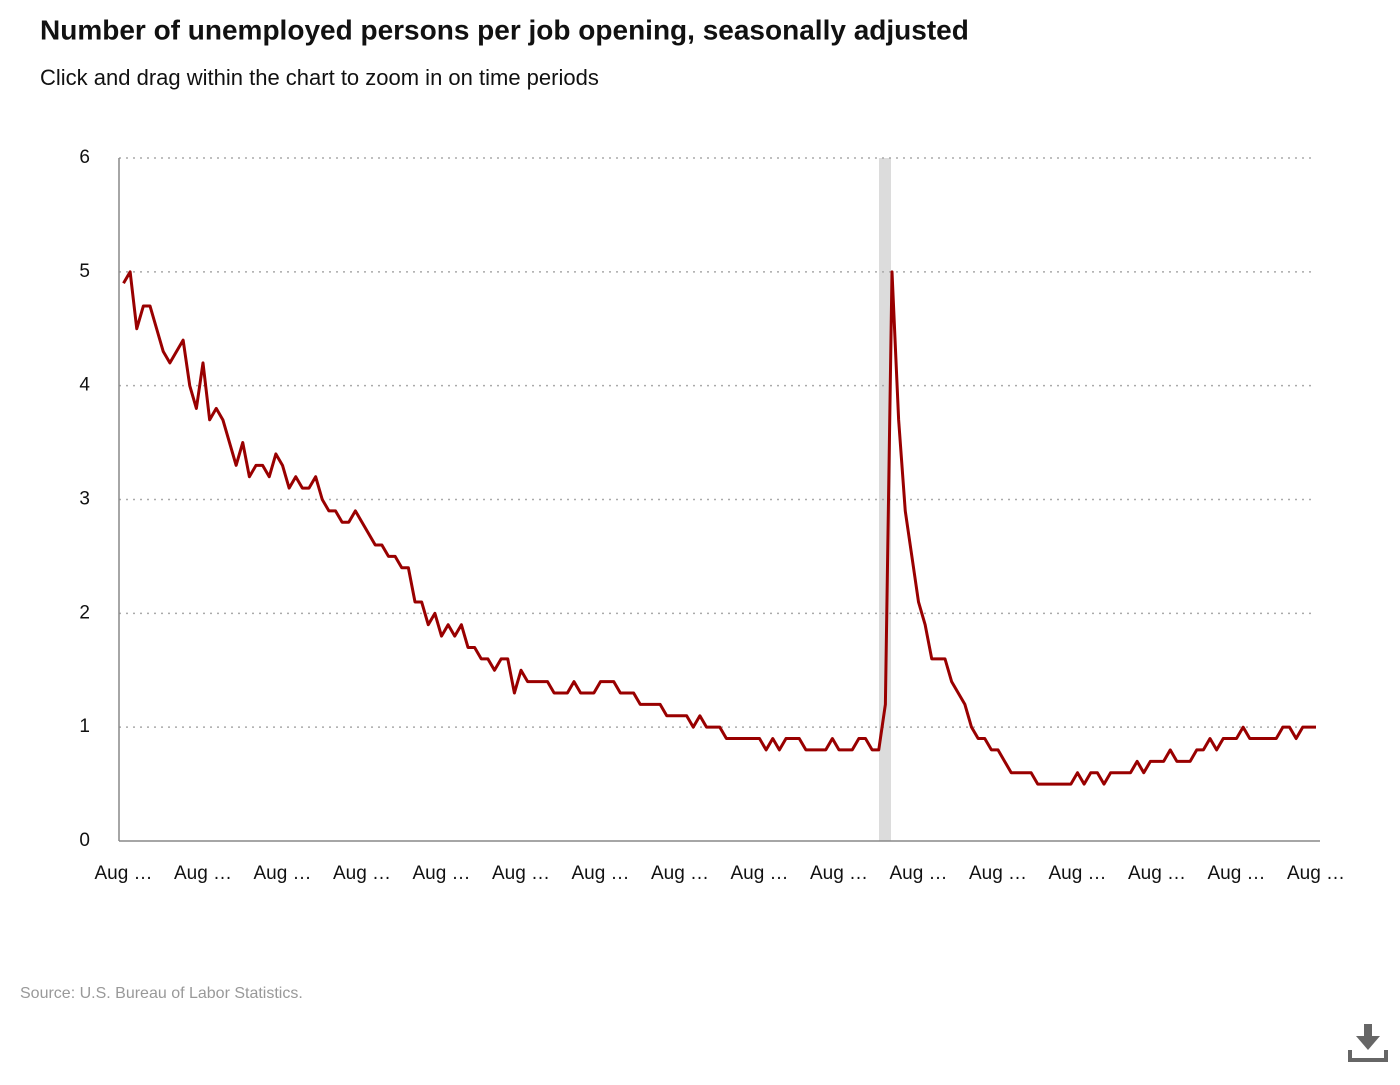 Image resolution: width=1400 pixels, height=1085 pixels. I want to click on y-tick-label: 2, so click(84, 612).